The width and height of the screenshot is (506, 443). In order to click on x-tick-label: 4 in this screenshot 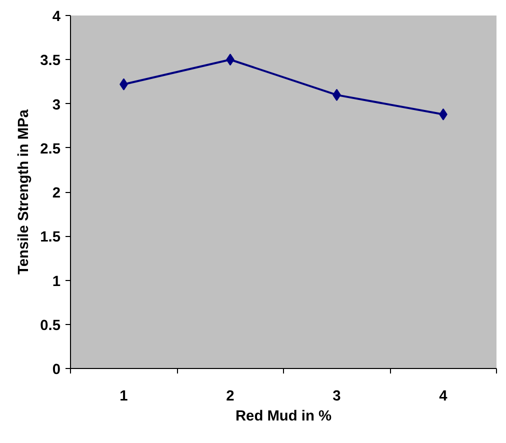, I will do `click(443, 396)`.